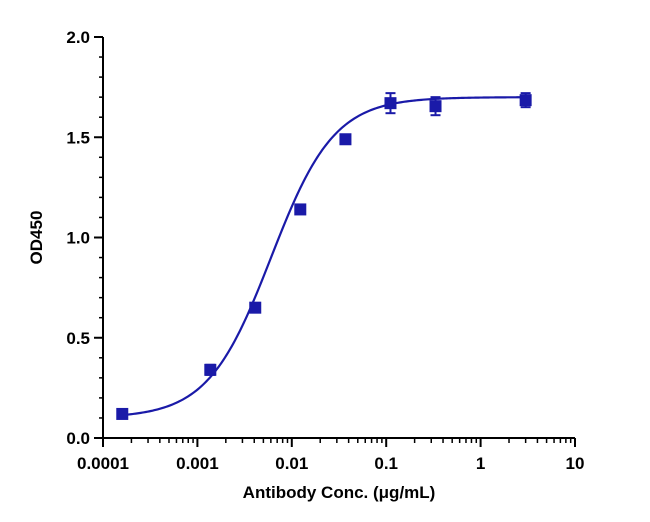  What do you see at coordinates (339, 492) in the screenshot?
I see `x-axis-title: Antibody Conc. (μg/mL)` at bounding box center [339, 492].